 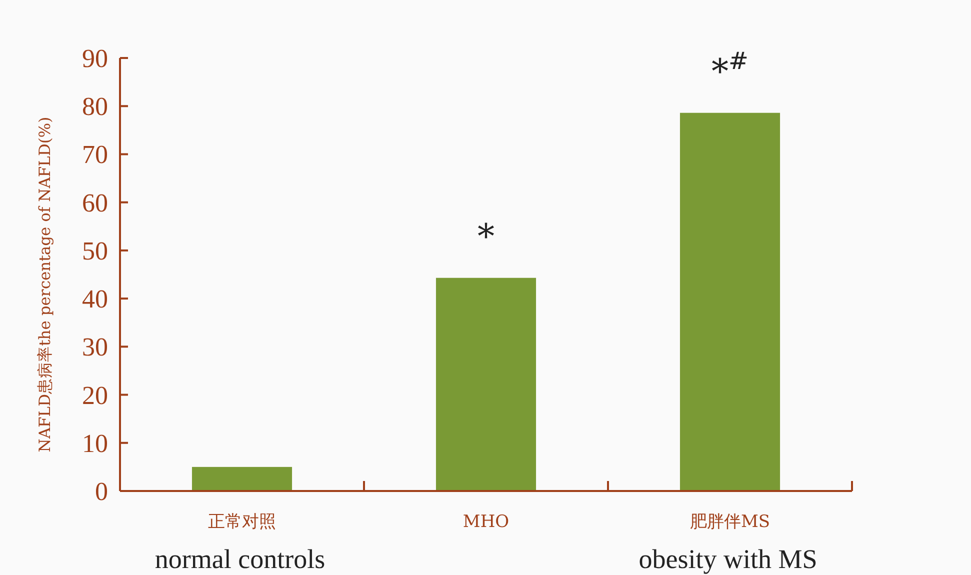 I want to click on y-tick-label: 40, so click(x=95, y=299).